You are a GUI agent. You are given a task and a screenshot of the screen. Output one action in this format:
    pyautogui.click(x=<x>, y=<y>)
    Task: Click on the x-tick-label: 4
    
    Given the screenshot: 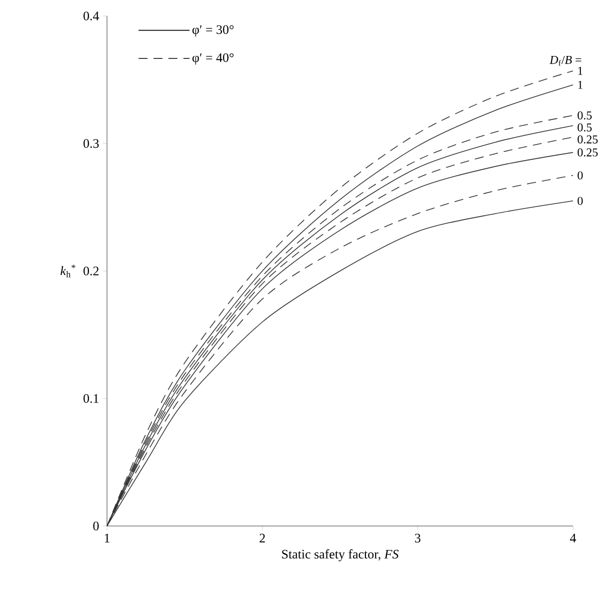 What is the action you would take?
    pyautogui.click(x=573, y=538)
    